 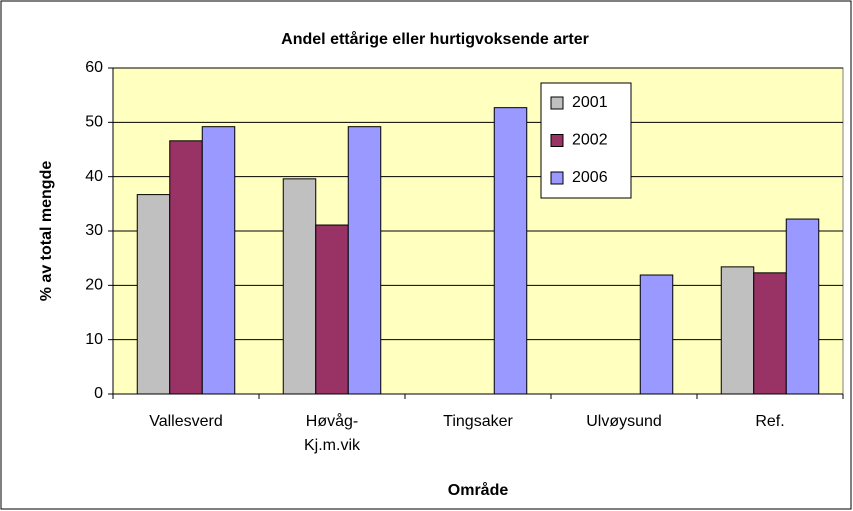 I want to click on y-tick-label: 60, so click(x=94, y=67).